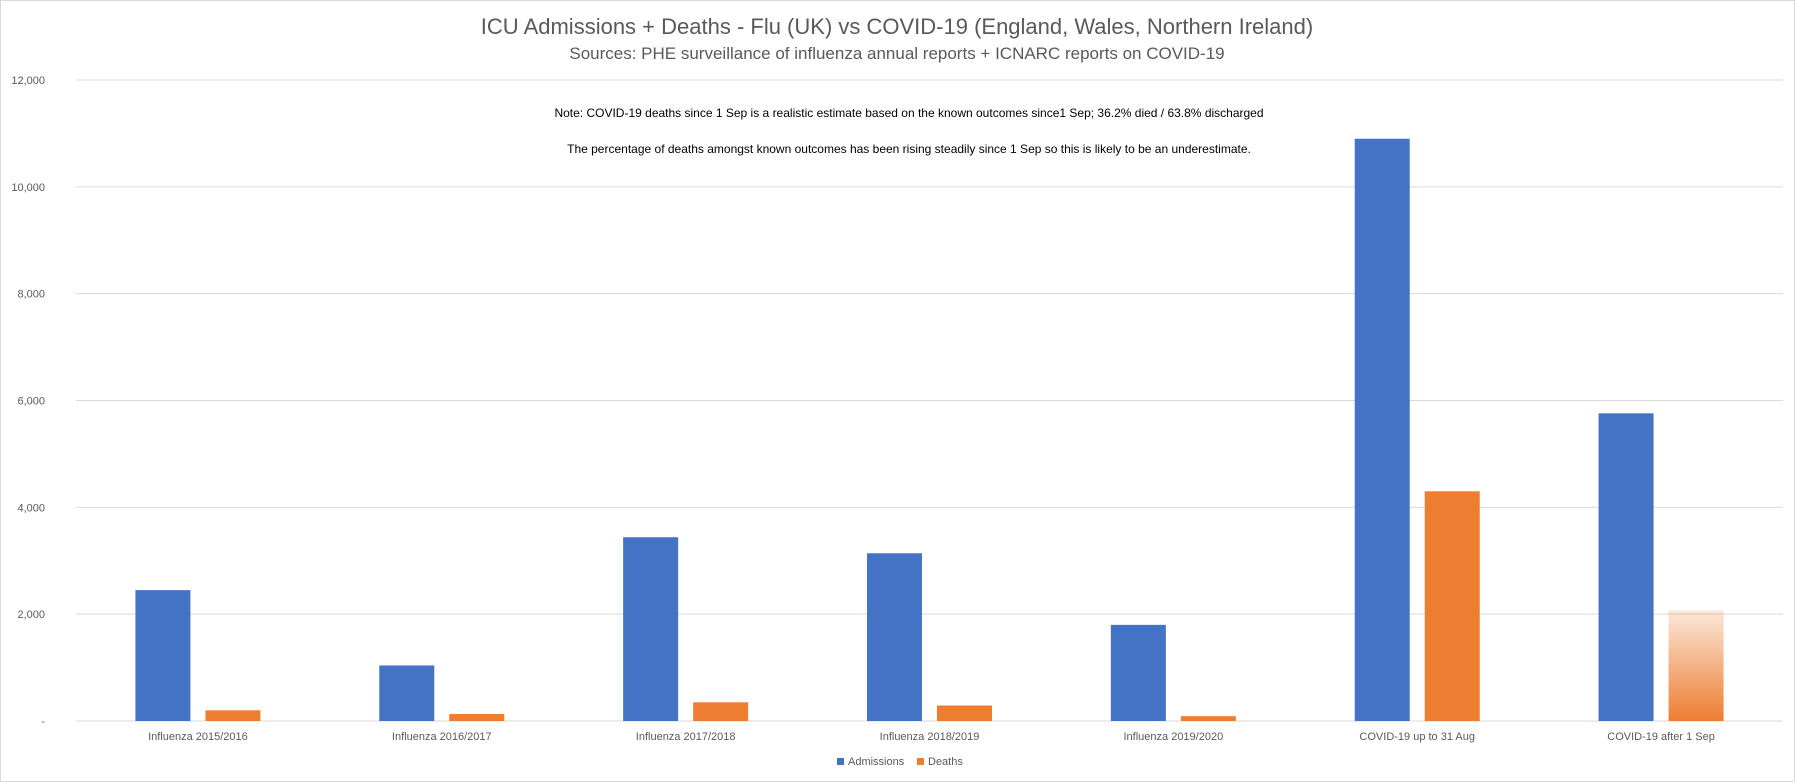 The width and height of the screenshot is (1795, 782). I want to click on y-axis-ticks: - 2,000 4,000 6,000 8,000 10,000 12,000, so click(28, 401).